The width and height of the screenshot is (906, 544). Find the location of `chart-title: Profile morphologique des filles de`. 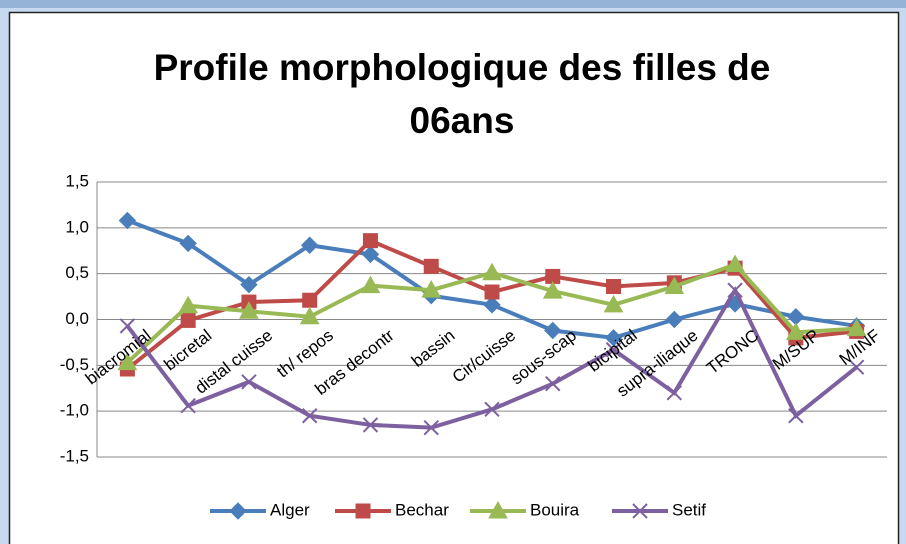

chart-title: Profile morphologique des filles de is located at coordinates (462, 67).